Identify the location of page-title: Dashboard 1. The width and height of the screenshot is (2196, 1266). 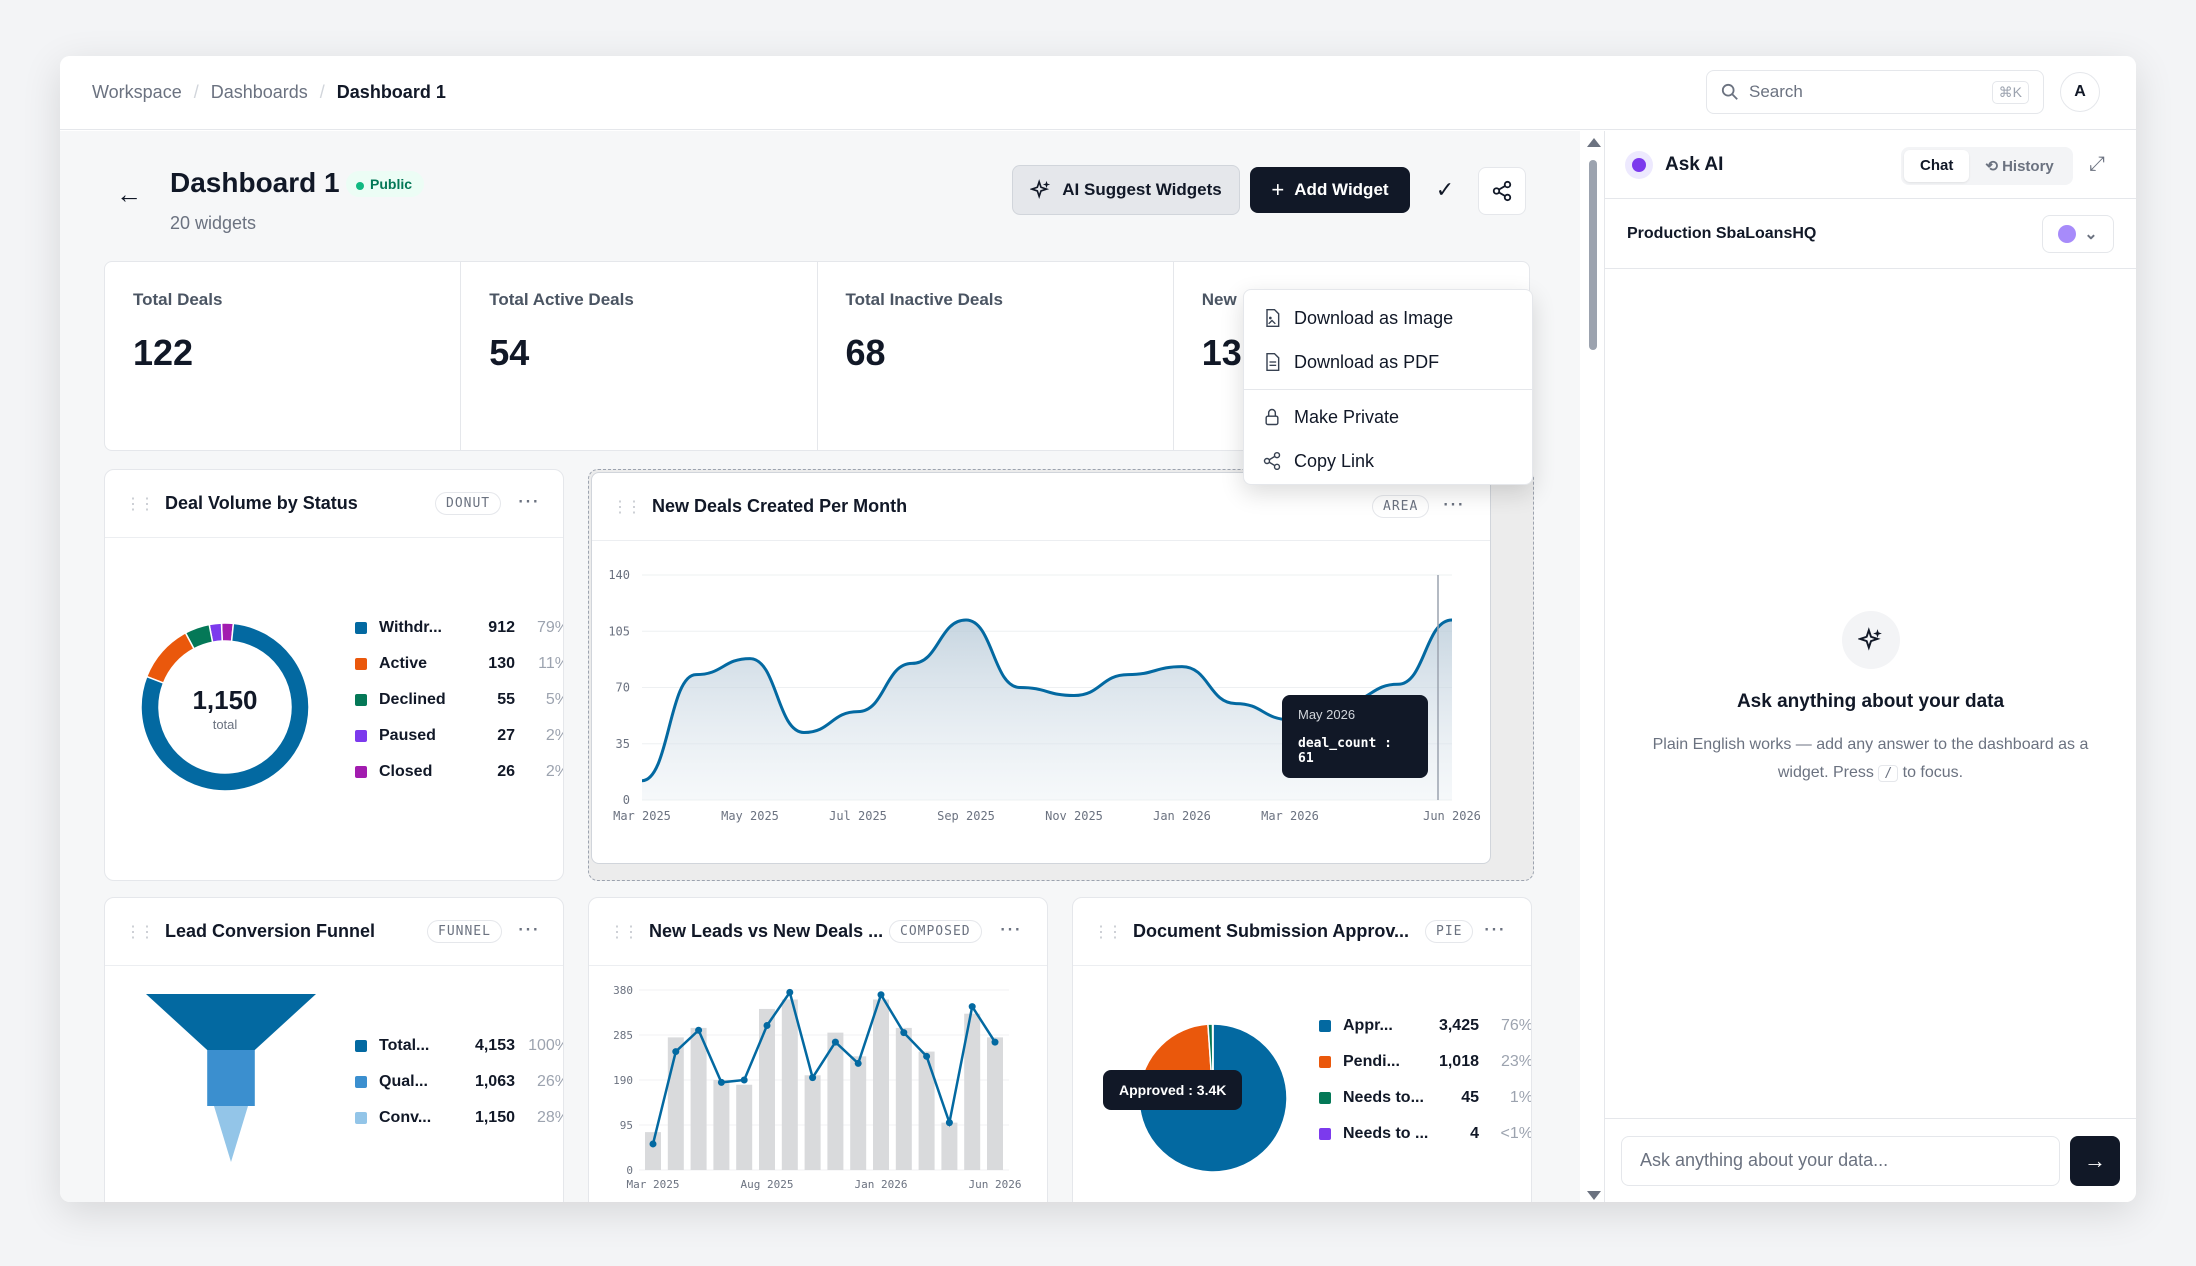
(255, 182).